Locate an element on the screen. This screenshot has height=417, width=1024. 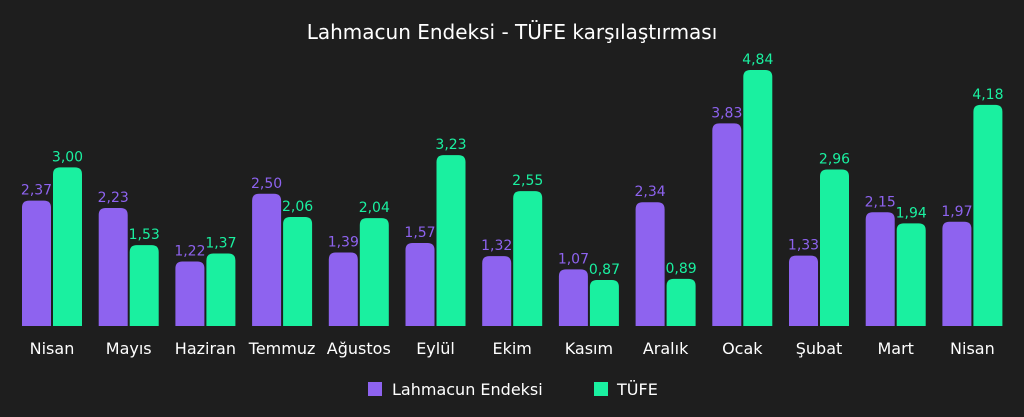
value-label-lahmacun-3: 1,22 is located at coordinates (189, 251).